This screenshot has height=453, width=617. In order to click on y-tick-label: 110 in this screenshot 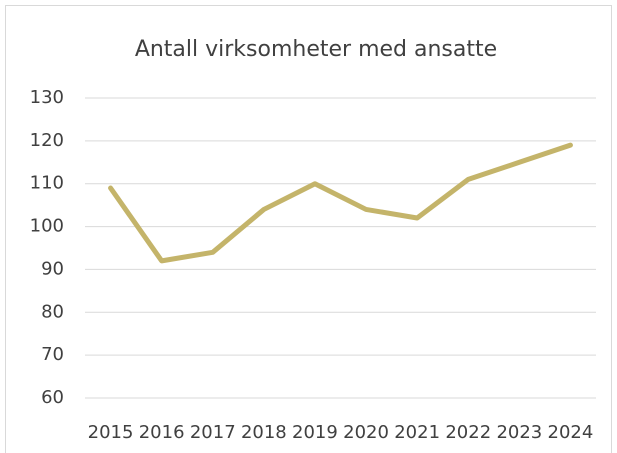, I will do `click(47, 183)`.